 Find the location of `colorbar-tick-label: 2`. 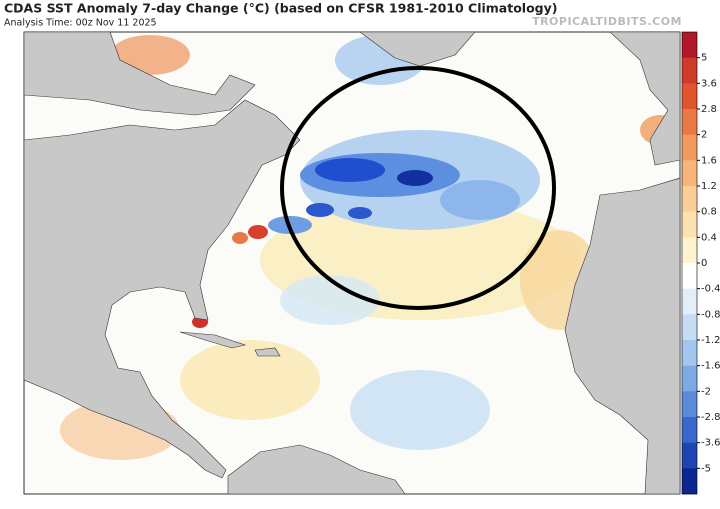

colorbar-tick-label: 2 is located at coordinates (704, 135).